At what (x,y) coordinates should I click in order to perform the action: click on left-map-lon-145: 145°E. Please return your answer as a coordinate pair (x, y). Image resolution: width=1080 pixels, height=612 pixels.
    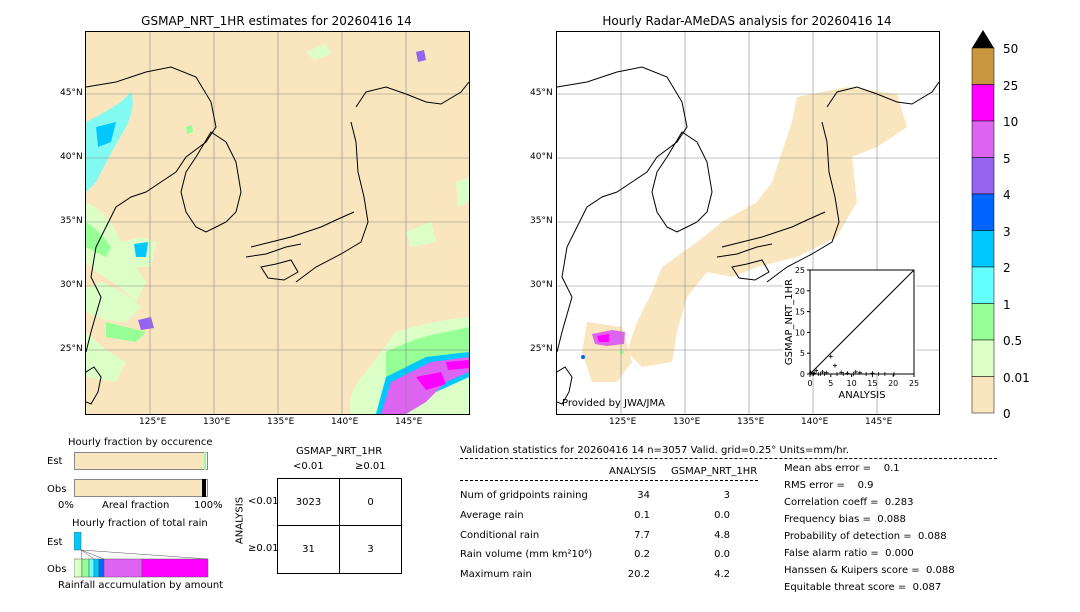
    Looking at the image, I should click on (409, 422).